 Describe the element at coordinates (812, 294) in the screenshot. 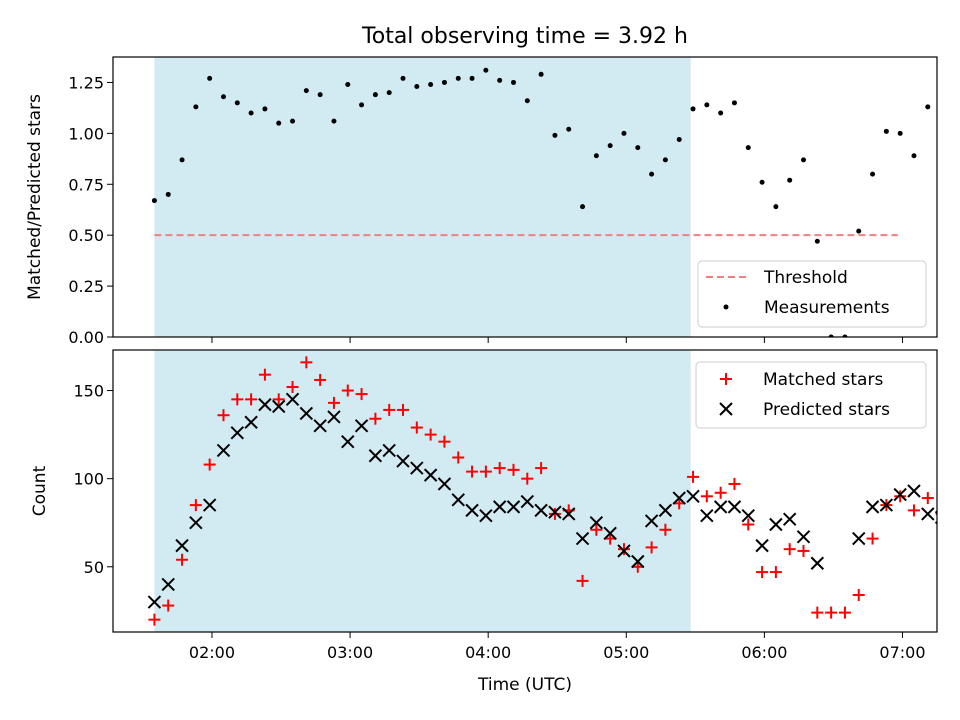

I see `top-legend-box` at that location.